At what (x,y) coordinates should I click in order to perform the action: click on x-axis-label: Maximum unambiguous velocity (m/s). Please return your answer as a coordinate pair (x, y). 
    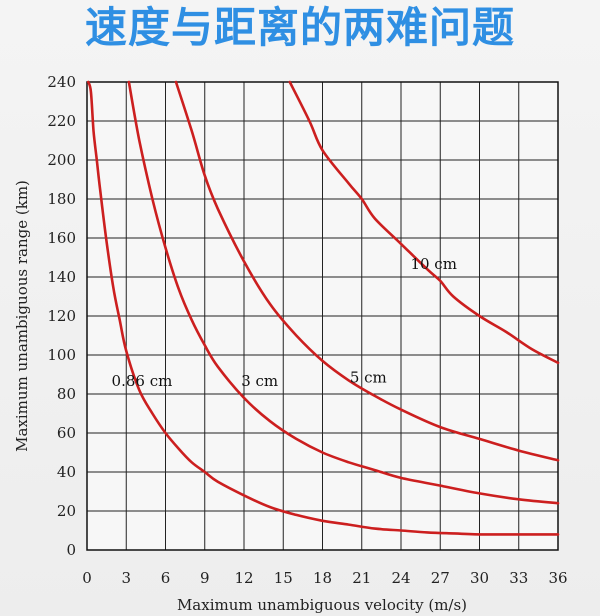
    Looking at the image, I should click on (322, 605).